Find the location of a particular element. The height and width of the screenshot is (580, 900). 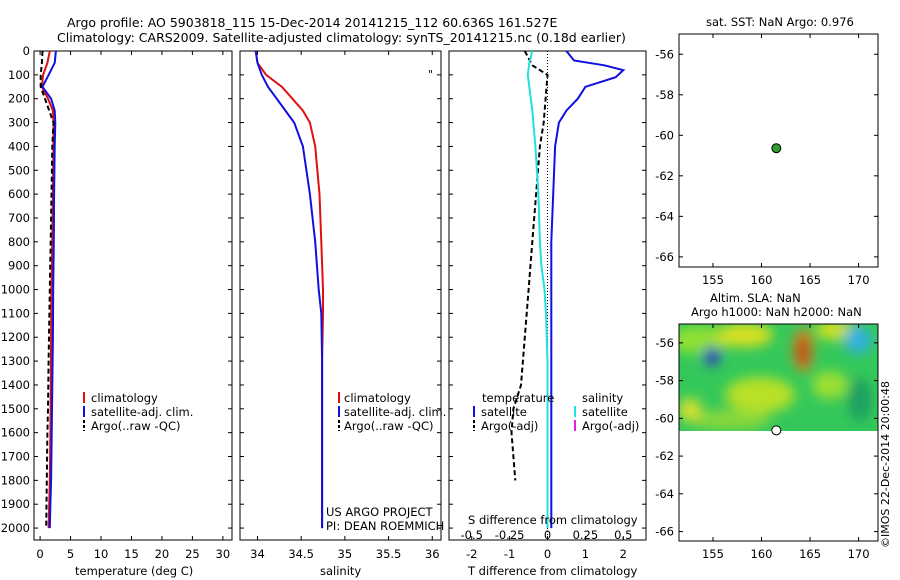

sla-map-ytick-label: -60 is located at coordinates (664, 418).